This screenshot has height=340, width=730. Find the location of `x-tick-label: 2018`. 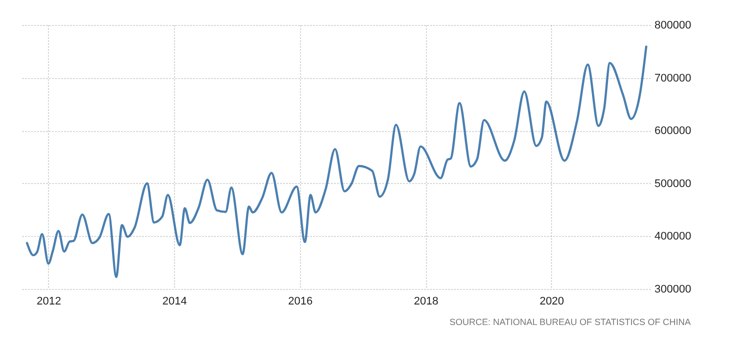

x-tick-label: 2018 is located at coordinates (426, 302).